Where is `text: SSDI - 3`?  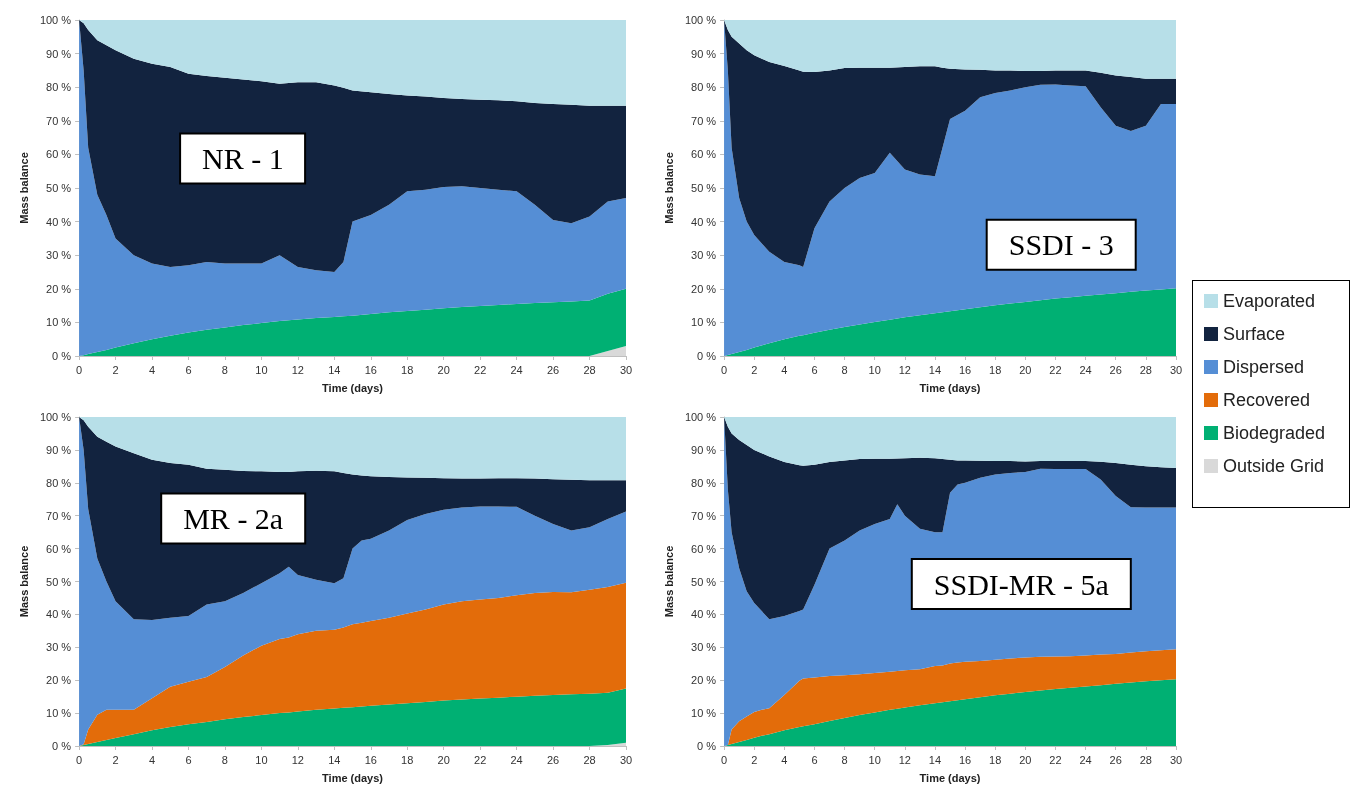
text: SSDI - 3 is located at coordinates (1061, 245).